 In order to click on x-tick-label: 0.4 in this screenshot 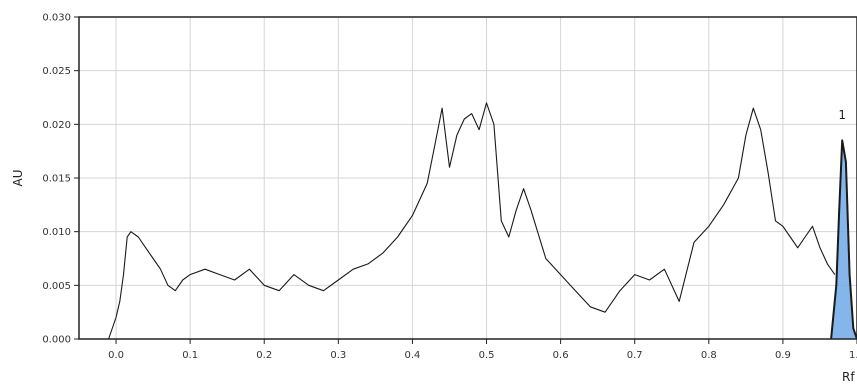, I will do `click(412, 355)`.